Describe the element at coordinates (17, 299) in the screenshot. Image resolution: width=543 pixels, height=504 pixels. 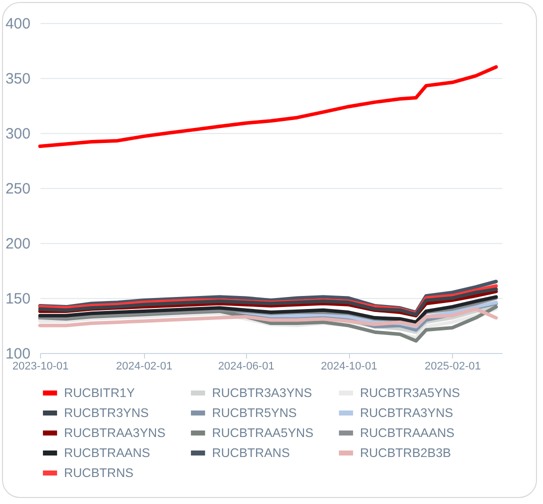
I see `y-tick-label: 150` at that location.